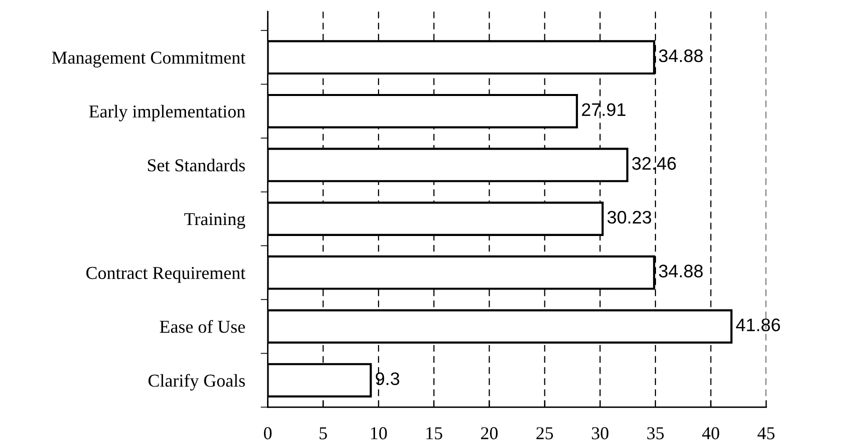  Describe the element at coordinates (711, 433) in the screenshot. I see `x-tick-label: 40` at that location.